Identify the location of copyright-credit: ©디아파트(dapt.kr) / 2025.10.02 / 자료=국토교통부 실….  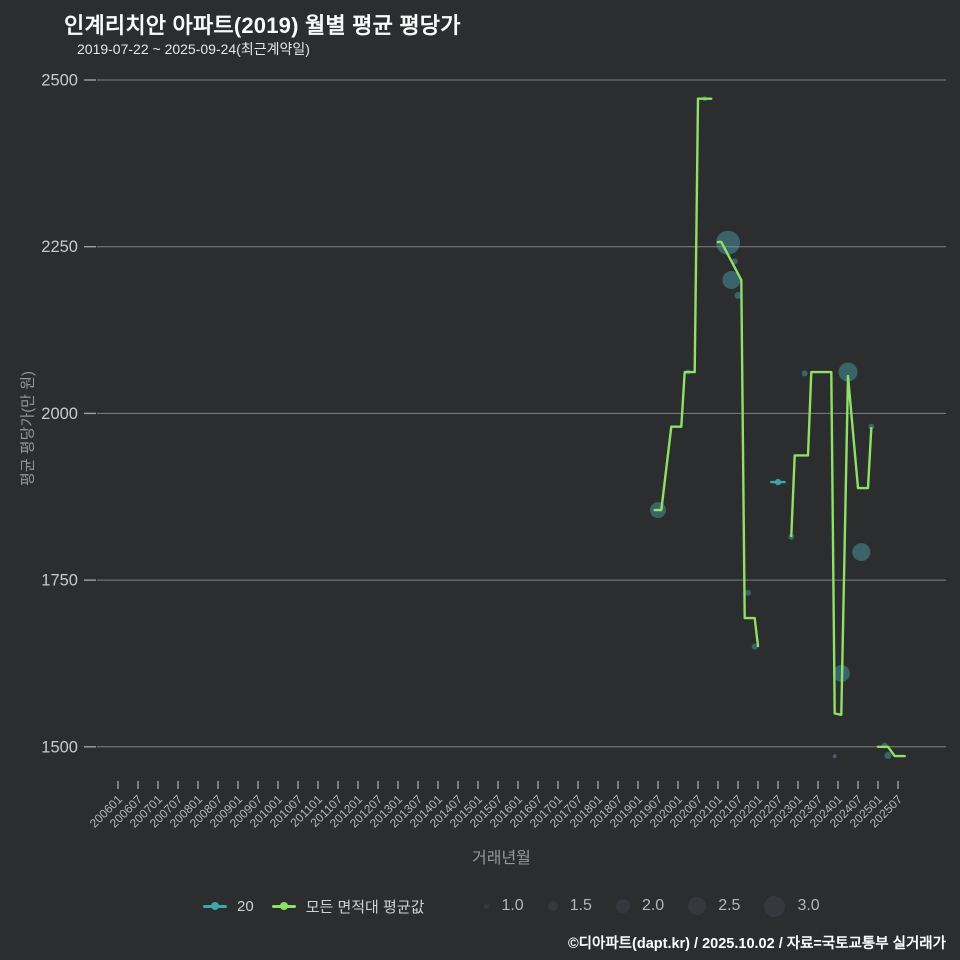
(756, 944).